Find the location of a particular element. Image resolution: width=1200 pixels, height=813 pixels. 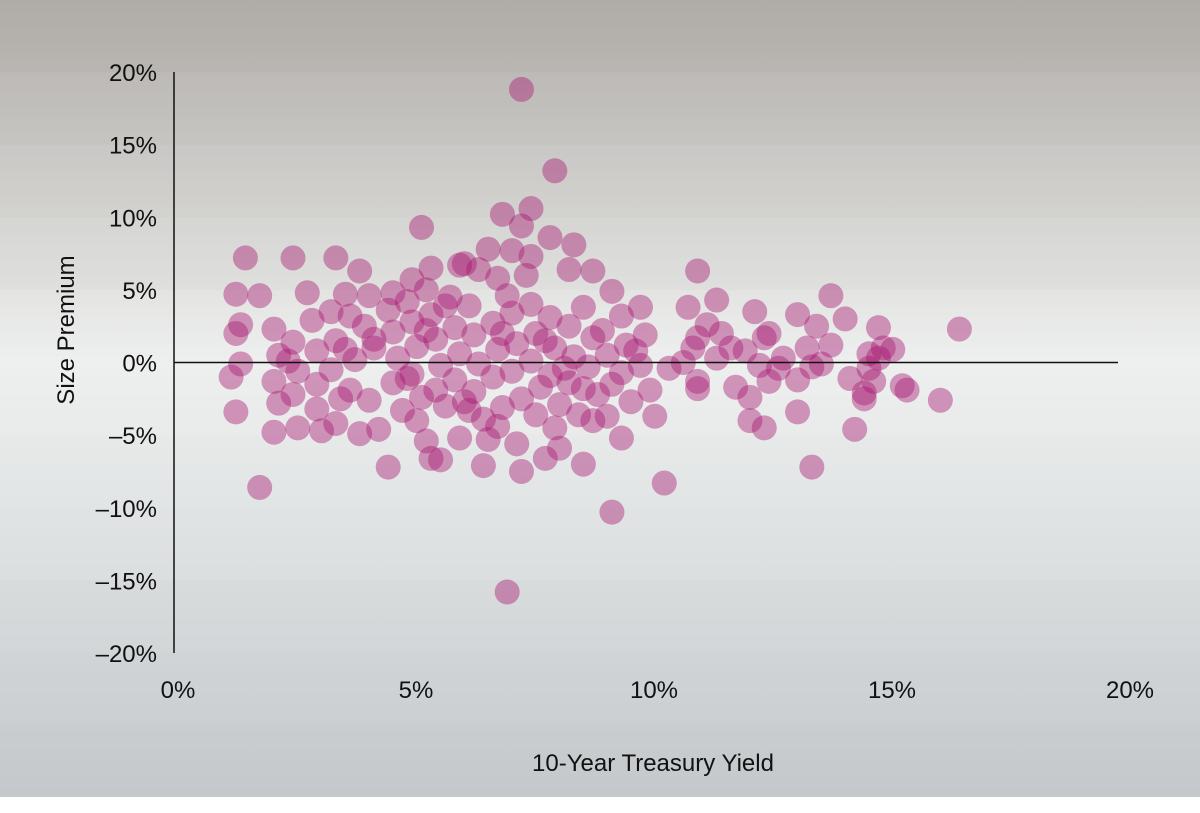

y-tick-label: 15% is located at coordinates (133, 146).